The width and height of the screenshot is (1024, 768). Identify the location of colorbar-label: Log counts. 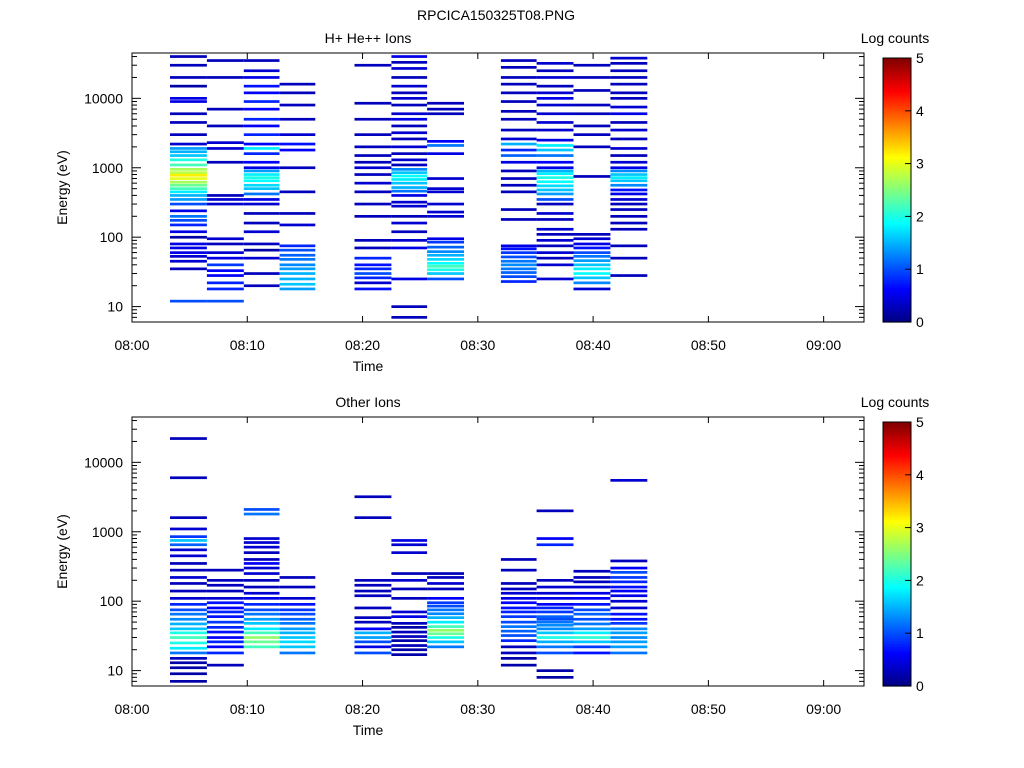
(895, 38).